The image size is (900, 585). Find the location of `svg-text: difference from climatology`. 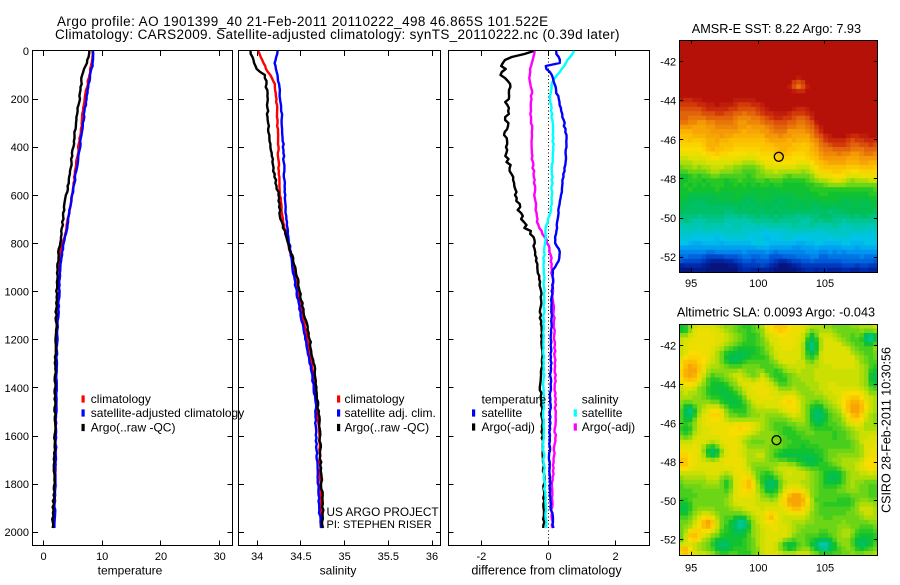

svg-text: difference from climatology is located at coordinates (546, 571).